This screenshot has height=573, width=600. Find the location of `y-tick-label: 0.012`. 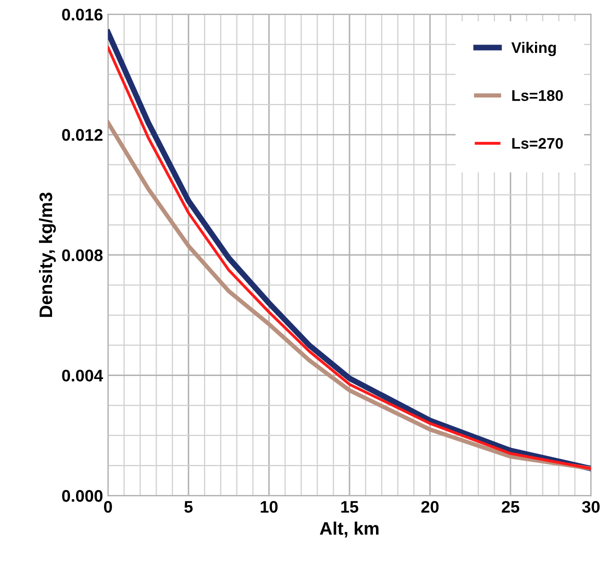

y-tick-label: 0.012 is located at coordinates (82, 135).